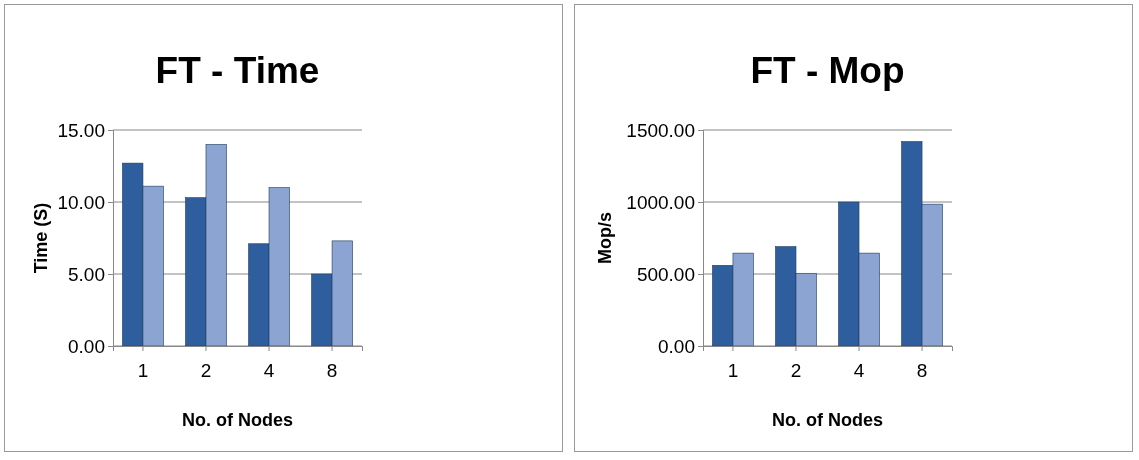 This screenshot has width=1139, height=460. Describe the element at coordinates (81, 130) in the screenshot. I see `y-tick-label: 15.00` at that location.